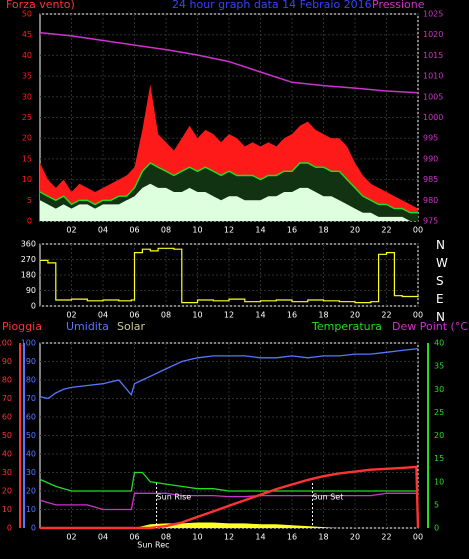 The image size is (469, 559). I want to click on climate-x-tick: 20, so click(355, 537).